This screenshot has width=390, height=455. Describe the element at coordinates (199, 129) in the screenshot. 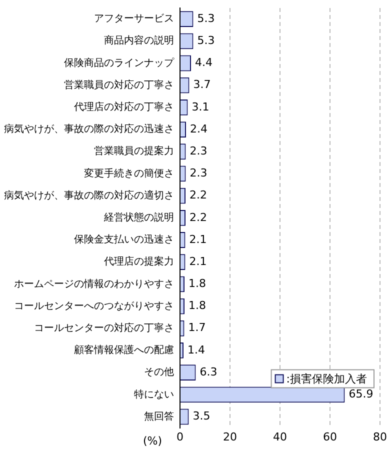

I see `data-label: 2.4` at that location.